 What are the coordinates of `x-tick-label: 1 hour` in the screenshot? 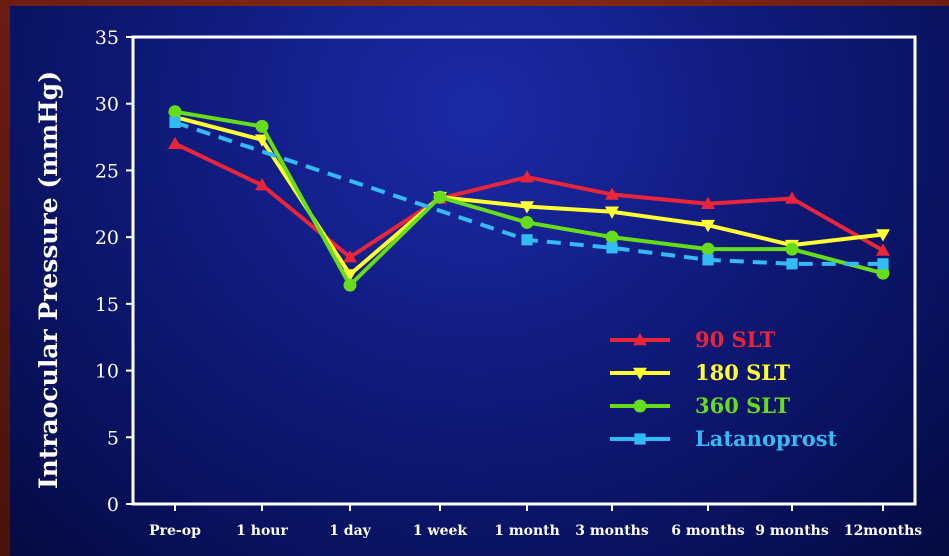 It's located at (262, 531).